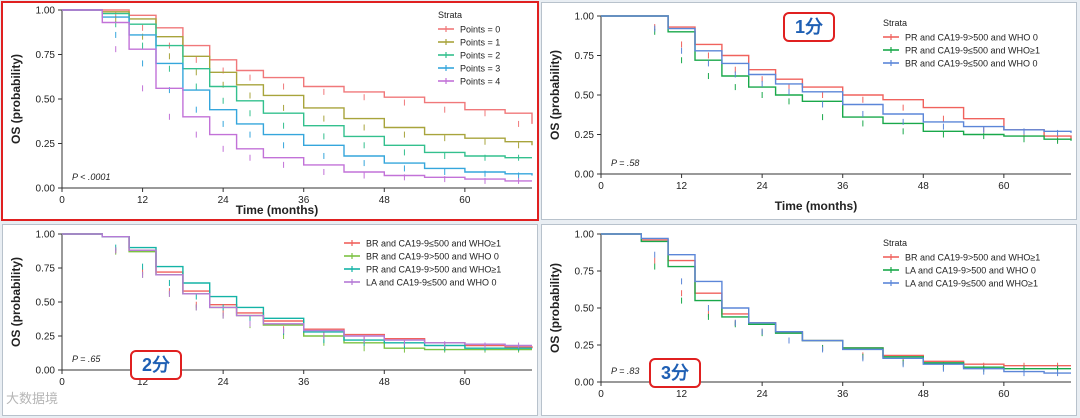  I want to click on p-value-label: P = .58, so click(625, 163).